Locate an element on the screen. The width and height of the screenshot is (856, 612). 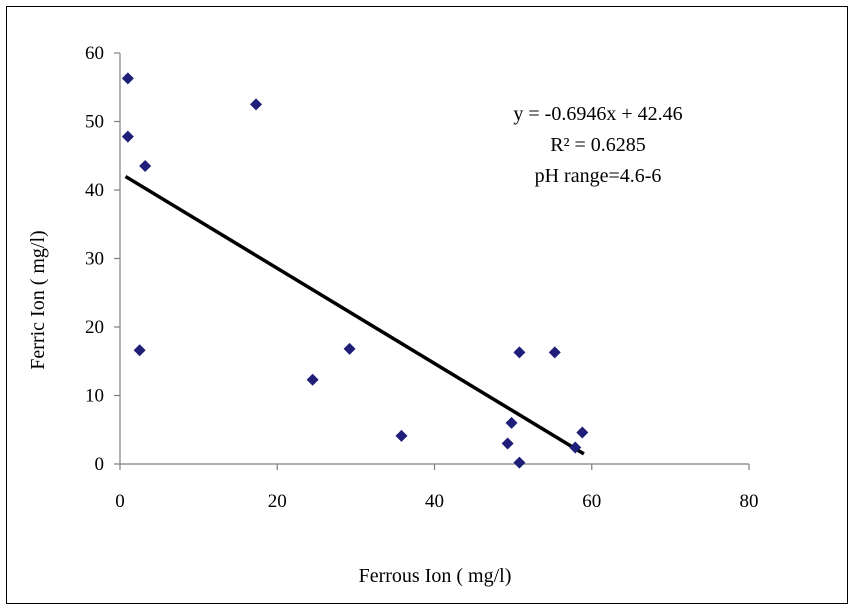
y-tick-label: 0 is located at coordinates (100, 464).